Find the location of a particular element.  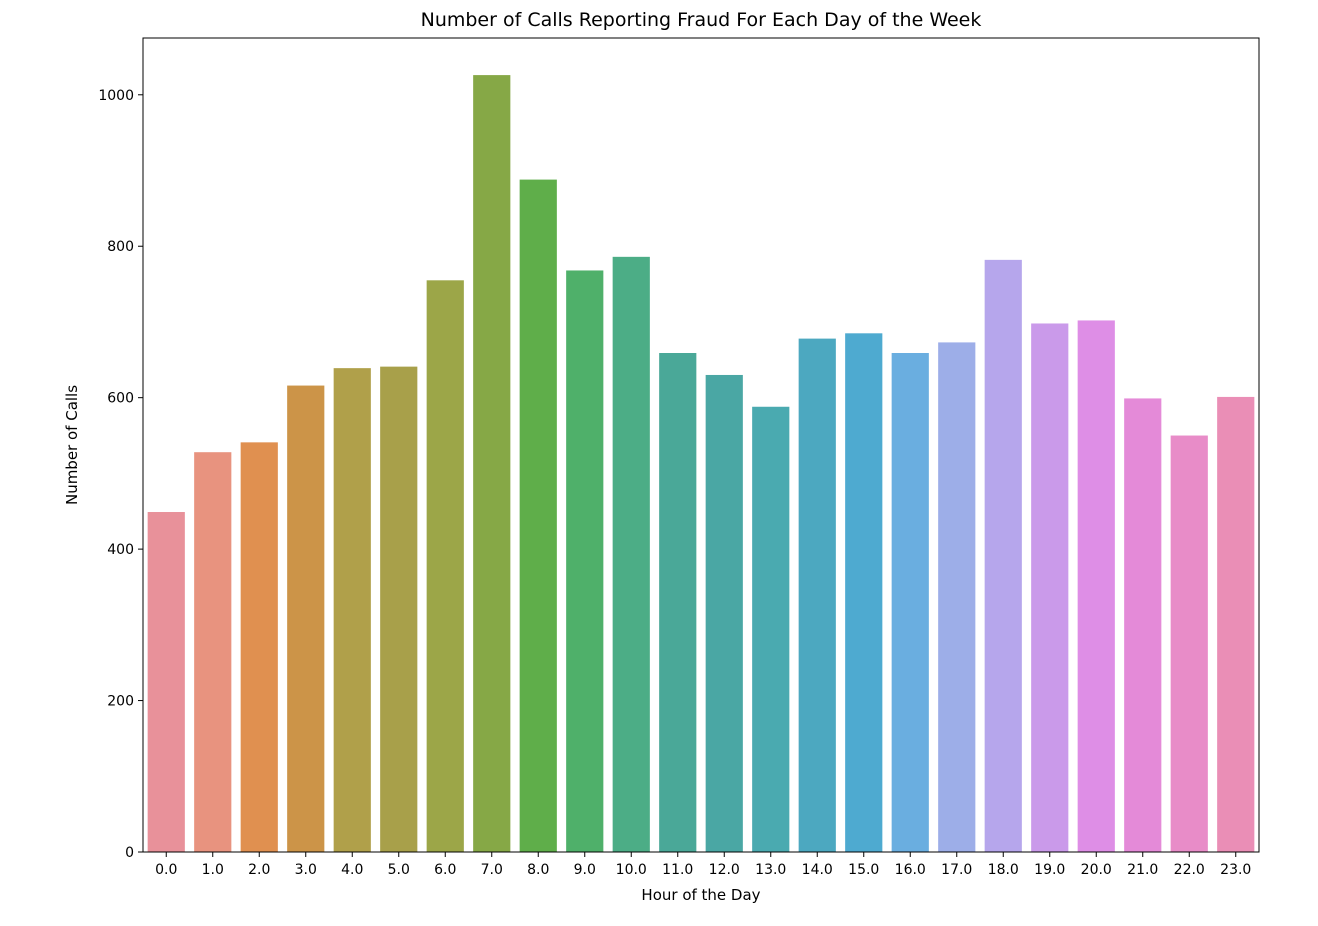

bar-4.0 is located at coordinates (352, 610).